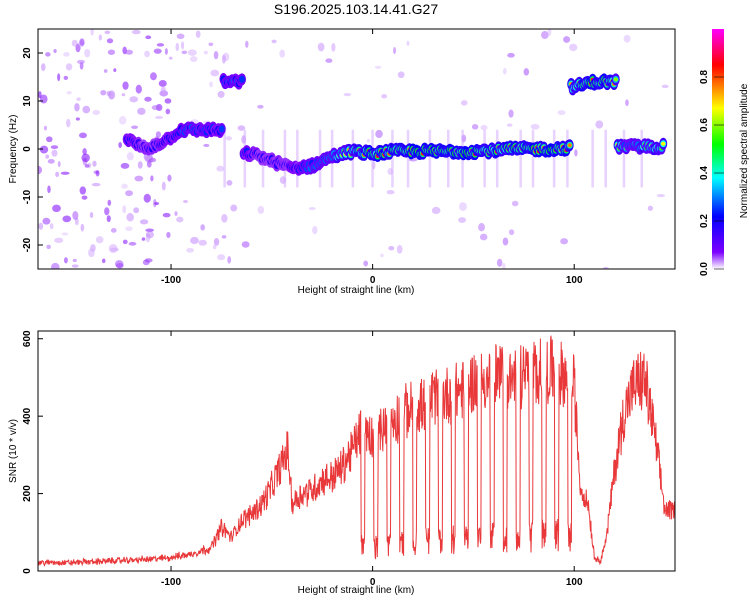 Image resolution: width=750 pixels, height=600 pixels. What do you see at coordinates (704, 269) in the screenshot?
I see `colorbar-tick-label: 0.0` at bounding box center [704, 269].